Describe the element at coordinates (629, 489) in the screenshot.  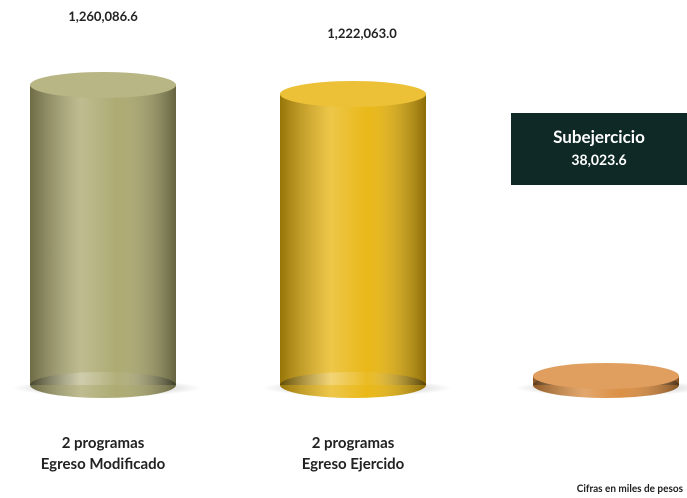
I see `note: Cifras en miles de pesos` at that location.